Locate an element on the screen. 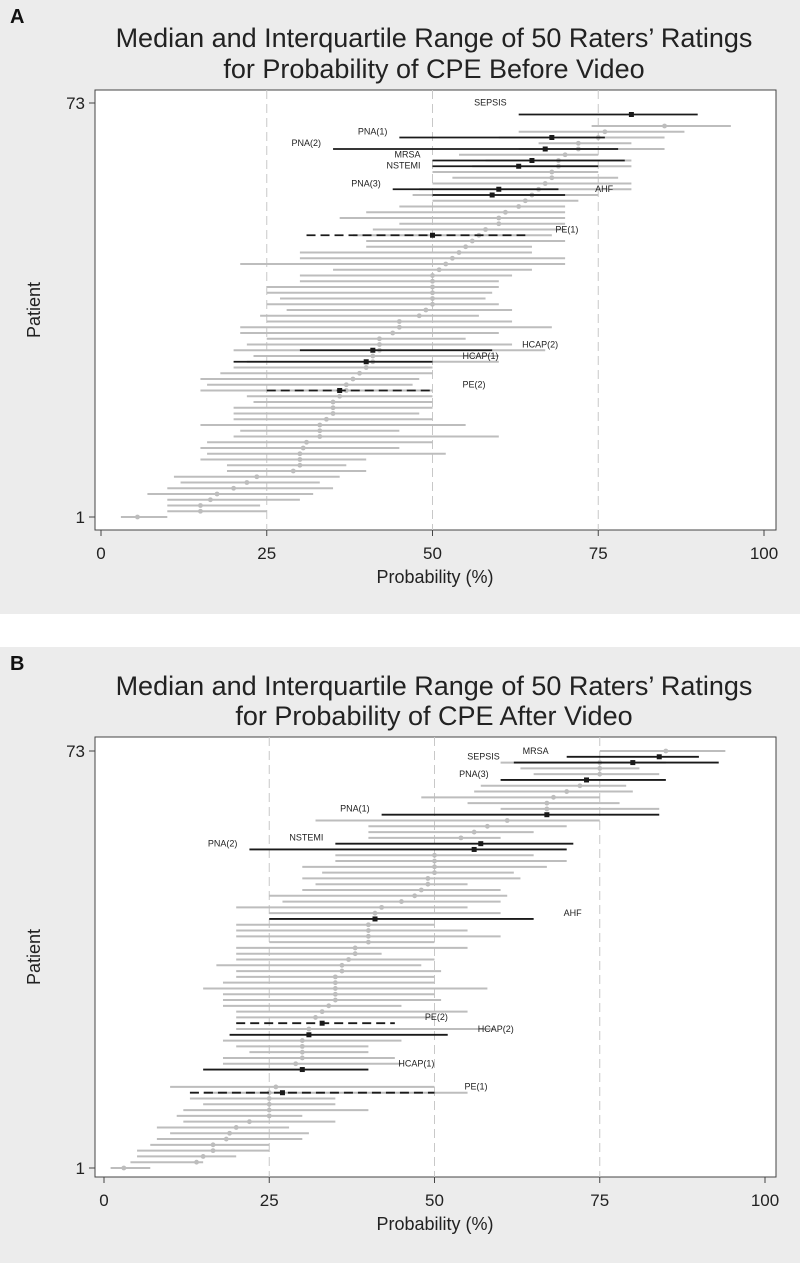 The height and width of the screenshot is (1263, 800). patient-11-median-point is located at coordinates (269, 1110).